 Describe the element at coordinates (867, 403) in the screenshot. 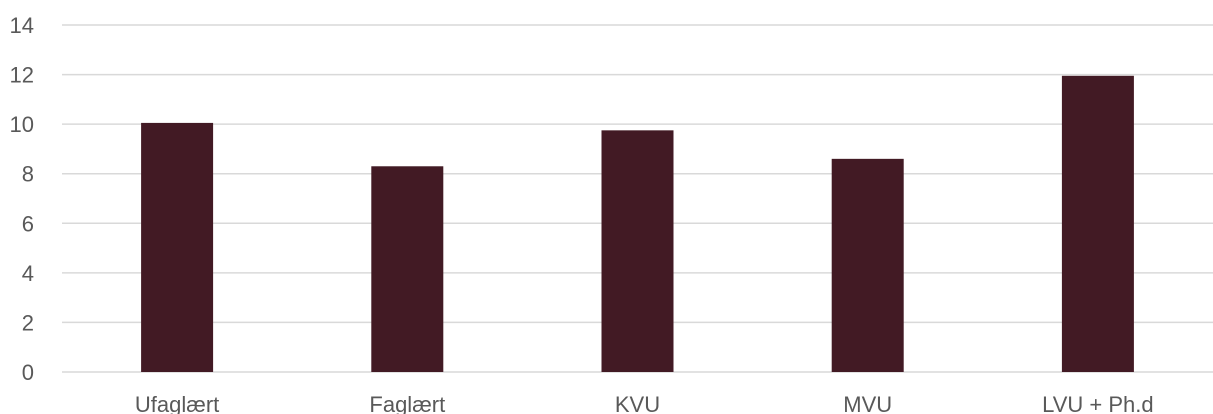

I see `x-tick-label: MVU` at that location.